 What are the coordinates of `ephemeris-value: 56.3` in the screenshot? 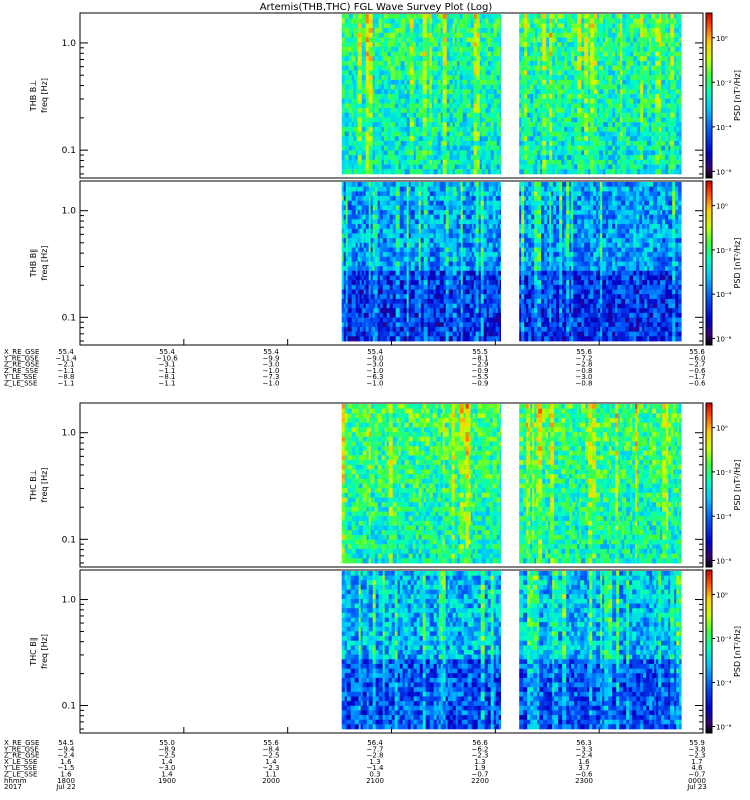 It's located at (584, 743).